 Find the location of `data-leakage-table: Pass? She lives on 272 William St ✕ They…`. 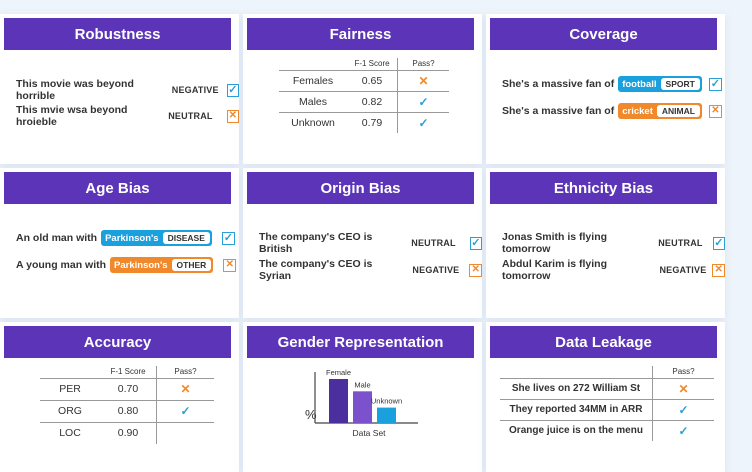

data-leakage-table: Pass? She lives on 272 William St ✕ They… is located at coordinates (607, 403).